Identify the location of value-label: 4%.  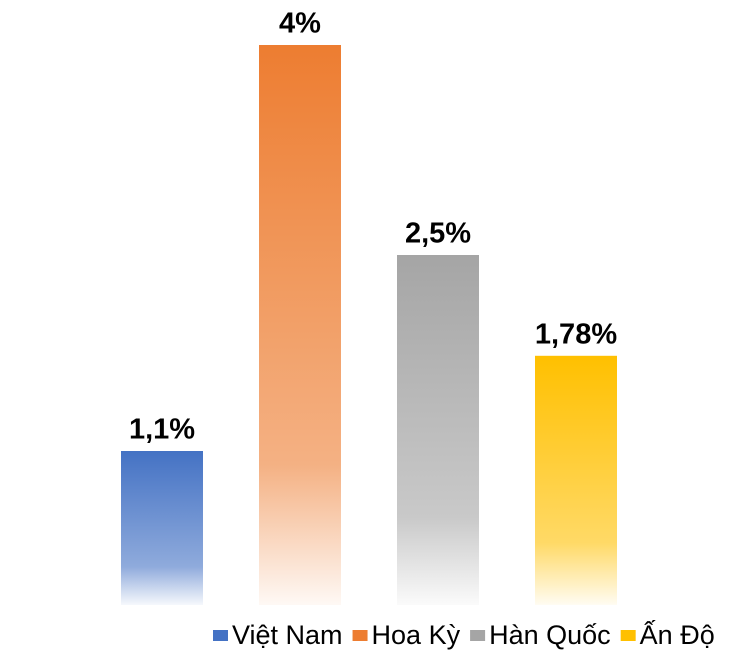
(300, 24).